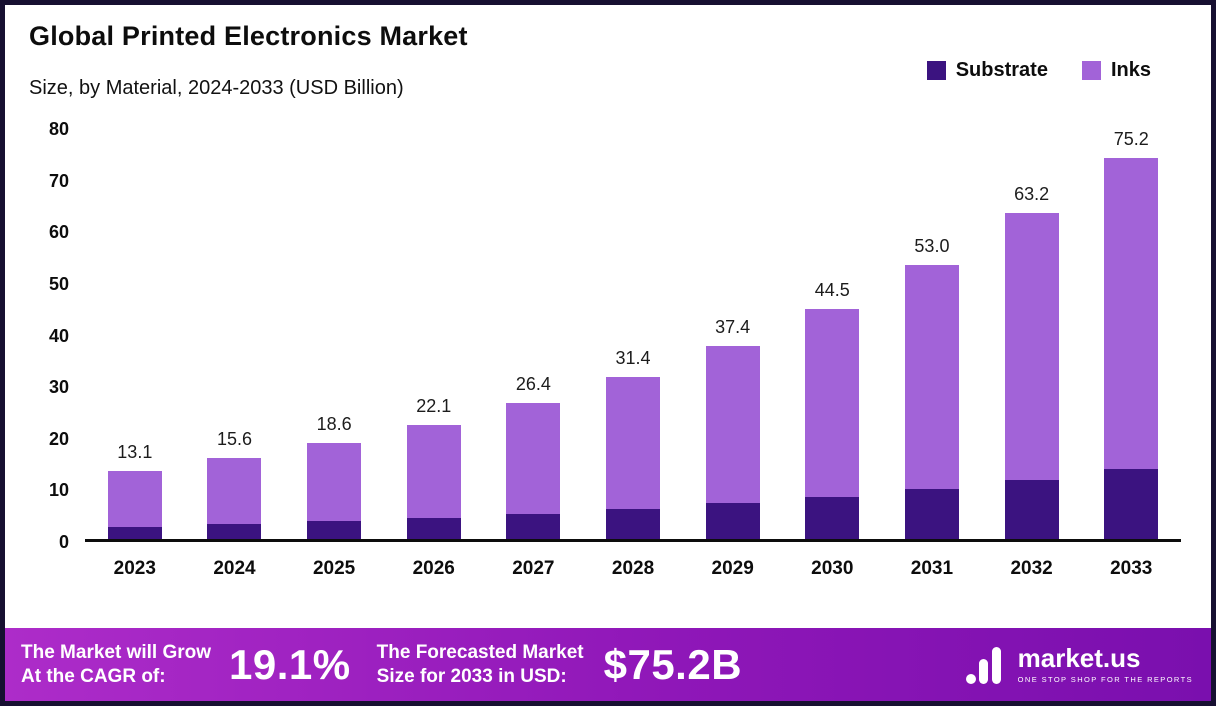 This screenshot has width=1216, height=706. I want to click on page-title: Global Printed Electronics Market, so click(248, 36).